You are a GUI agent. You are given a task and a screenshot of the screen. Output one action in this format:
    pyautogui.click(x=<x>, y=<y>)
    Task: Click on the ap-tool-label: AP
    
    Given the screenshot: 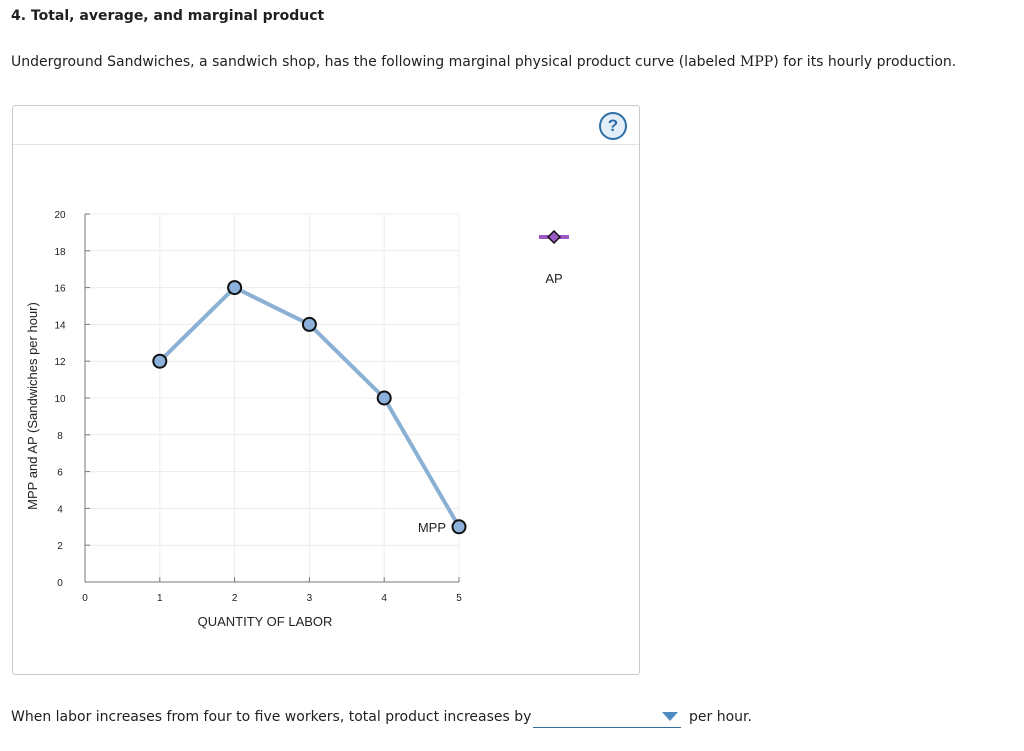 What is the action you would take?
    pyautogui.click(x=553, y=278)
    